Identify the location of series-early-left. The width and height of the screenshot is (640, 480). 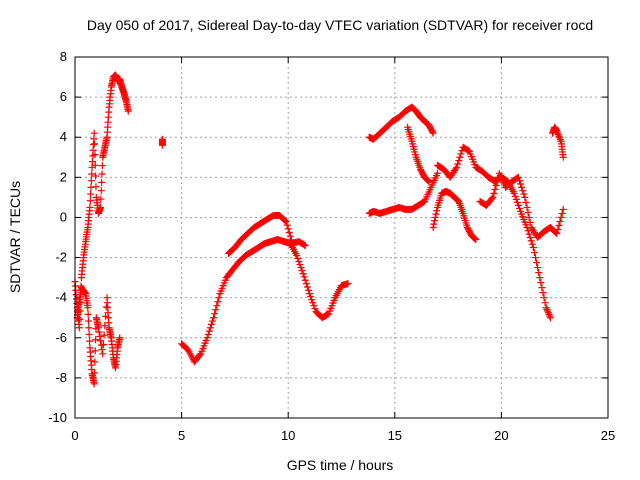
(101, 201).